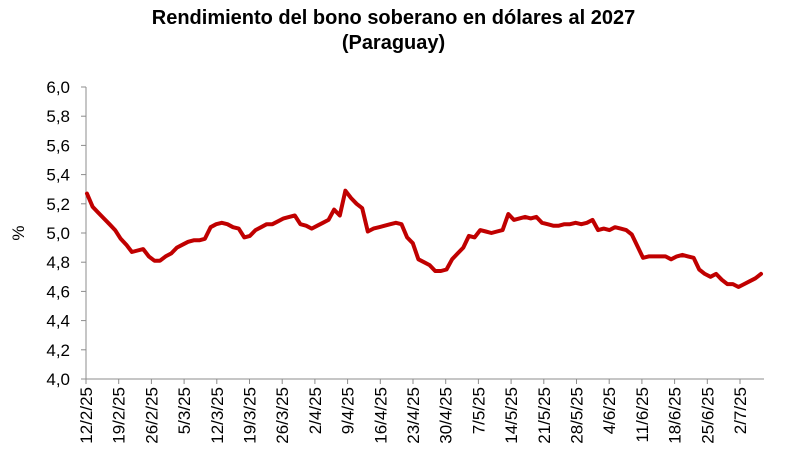  What do you see at coordinates (707, 415) in the screenshot?
I see `x-tick-label: 25/6/25` at bounding box center [707, 415].